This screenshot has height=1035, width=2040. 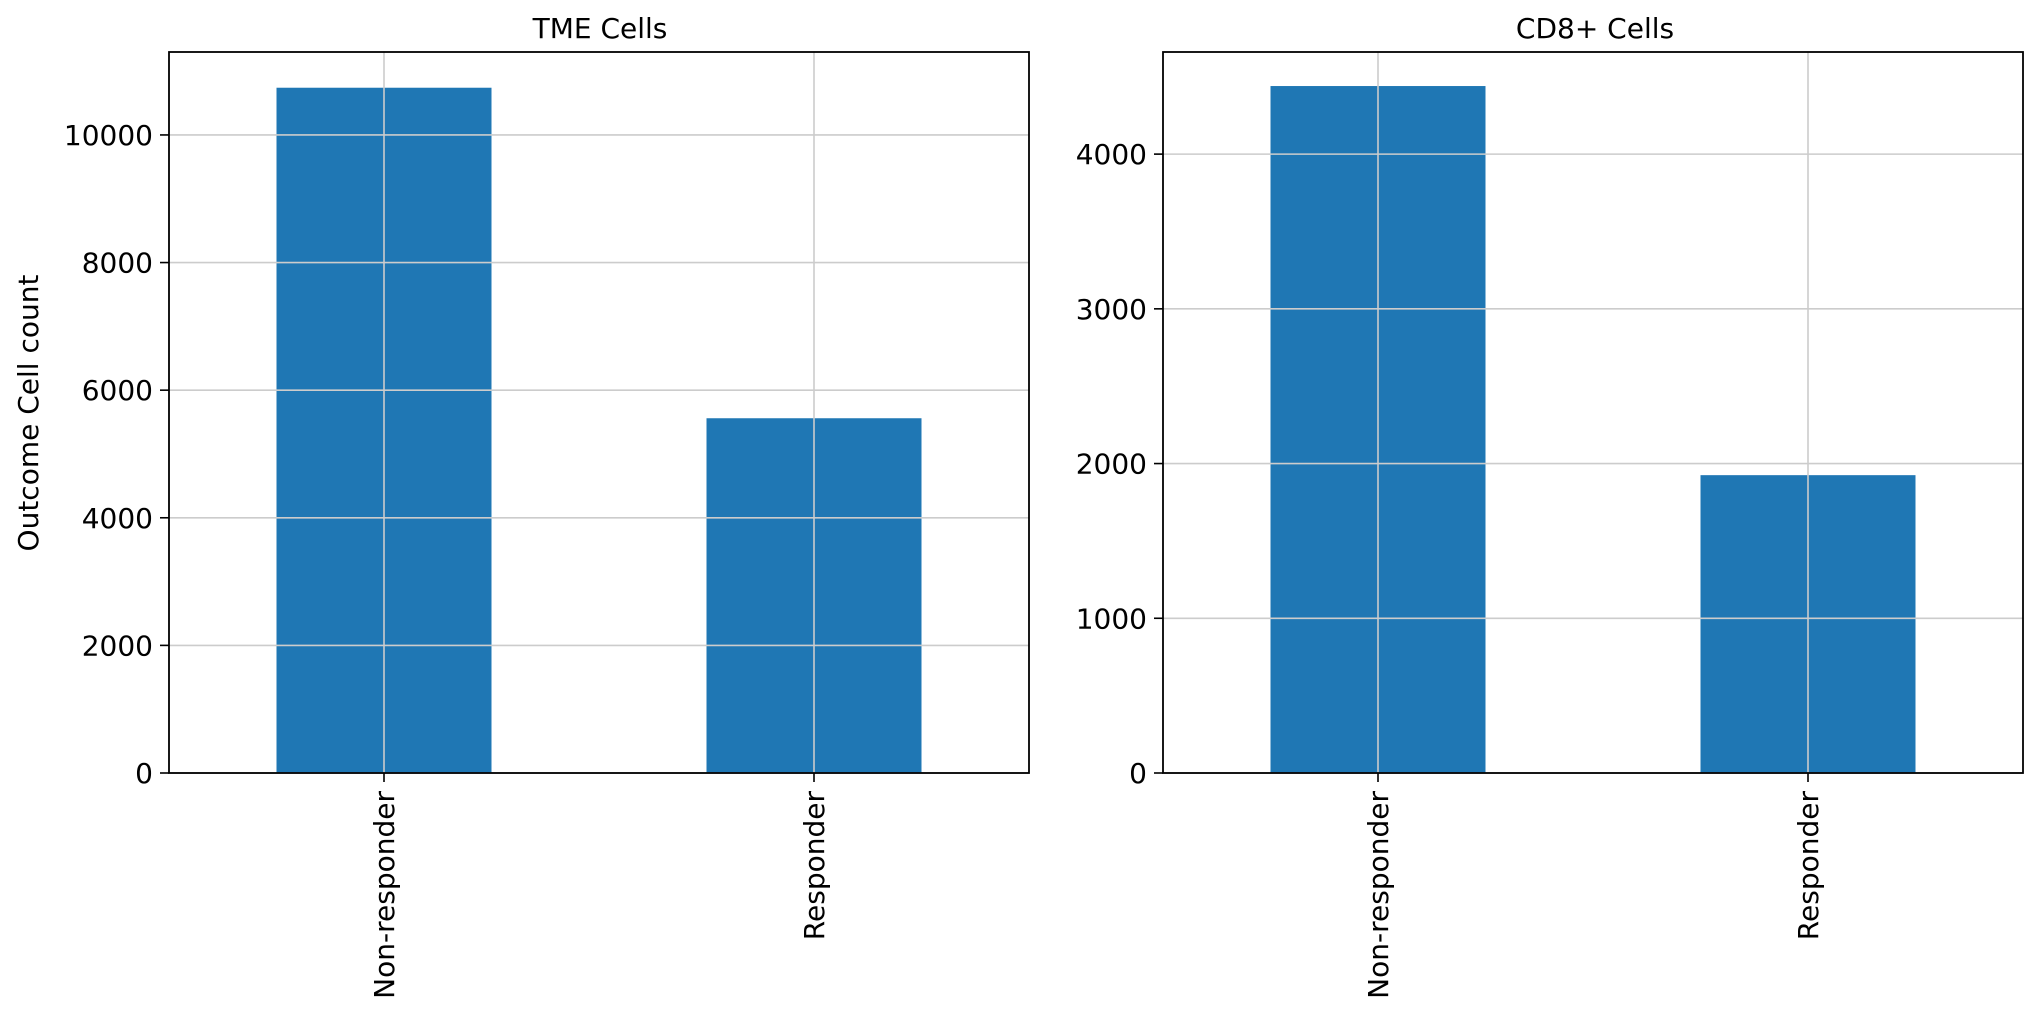 I want to click on y-tick-label: 8000, so click(x=117, y=263).